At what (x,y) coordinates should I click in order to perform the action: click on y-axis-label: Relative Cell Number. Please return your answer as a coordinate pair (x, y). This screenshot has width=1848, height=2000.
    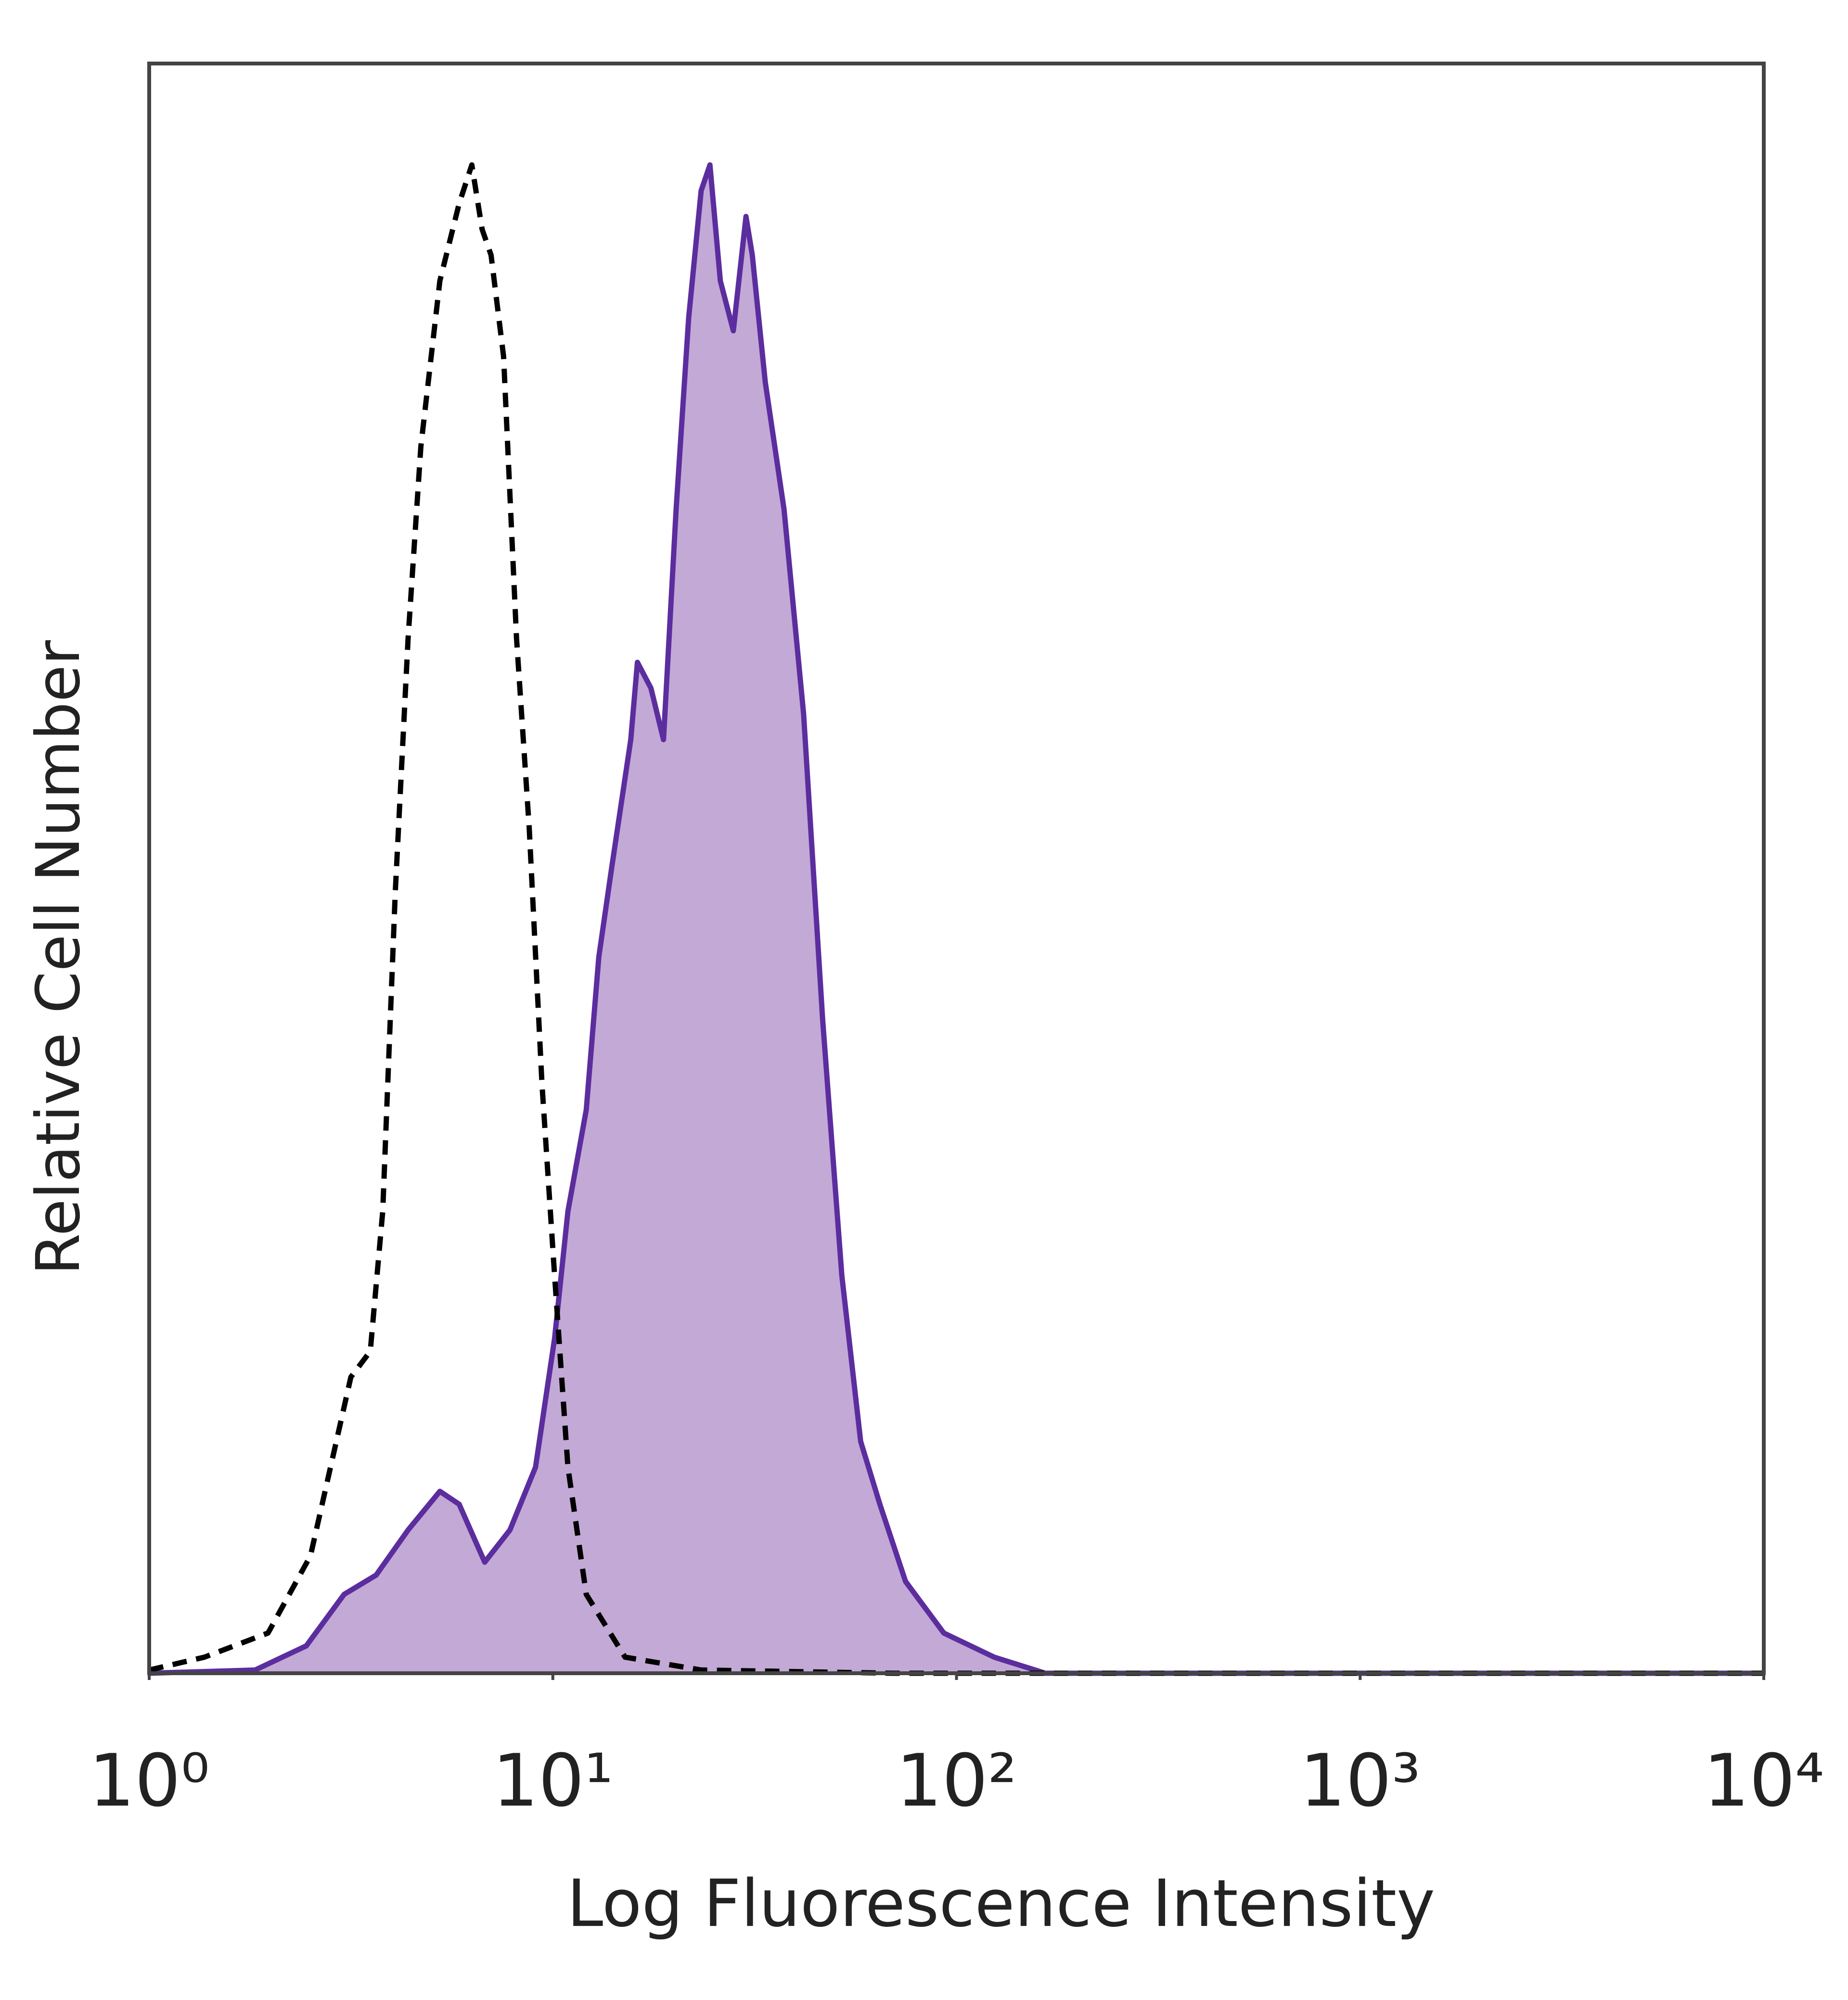
    Looking at the image, I should click on (58, 957).